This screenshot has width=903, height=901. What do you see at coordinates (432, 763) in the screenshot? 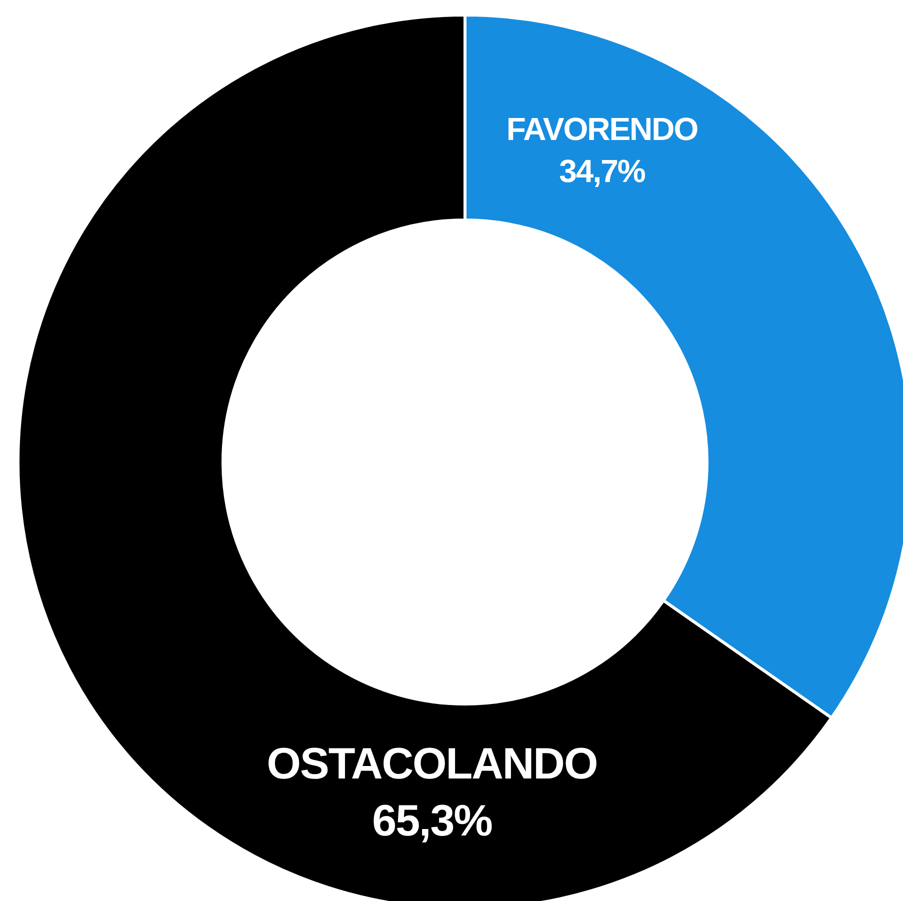
I see `slice-label: OSTACOLANDO` at bounding box center [432, 763].